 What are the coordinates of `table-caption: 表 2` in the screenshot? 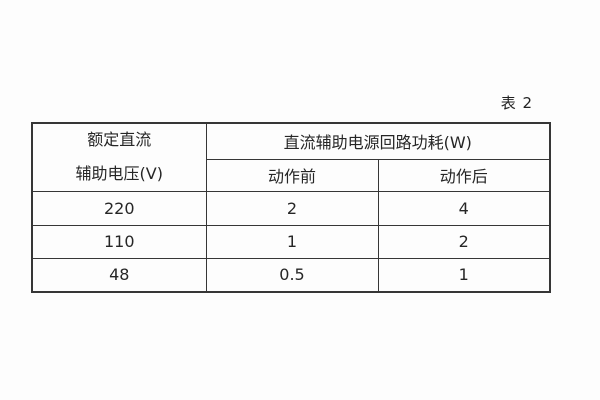 It's located at (516, 103).